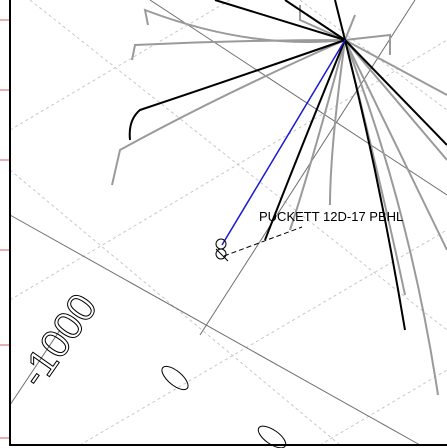  Describe the element at coordinates (222, 250) in the screenshot. I see `pbhl-marker` at that location.